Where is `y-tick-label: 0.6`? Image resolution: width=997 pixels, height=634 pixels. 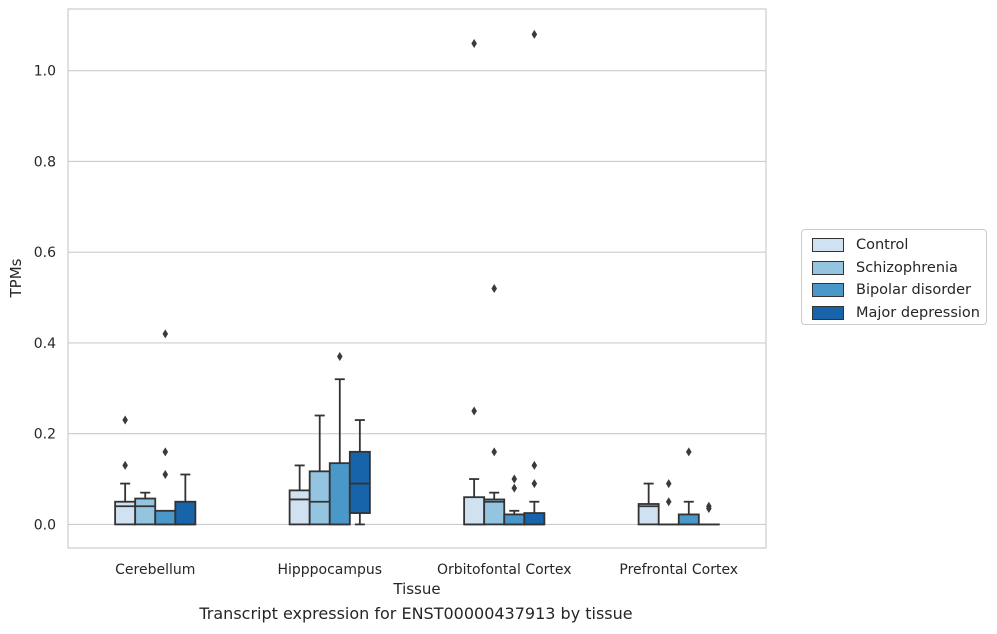
y-tick-label: 0.6 is located at coordinates (45, 253).